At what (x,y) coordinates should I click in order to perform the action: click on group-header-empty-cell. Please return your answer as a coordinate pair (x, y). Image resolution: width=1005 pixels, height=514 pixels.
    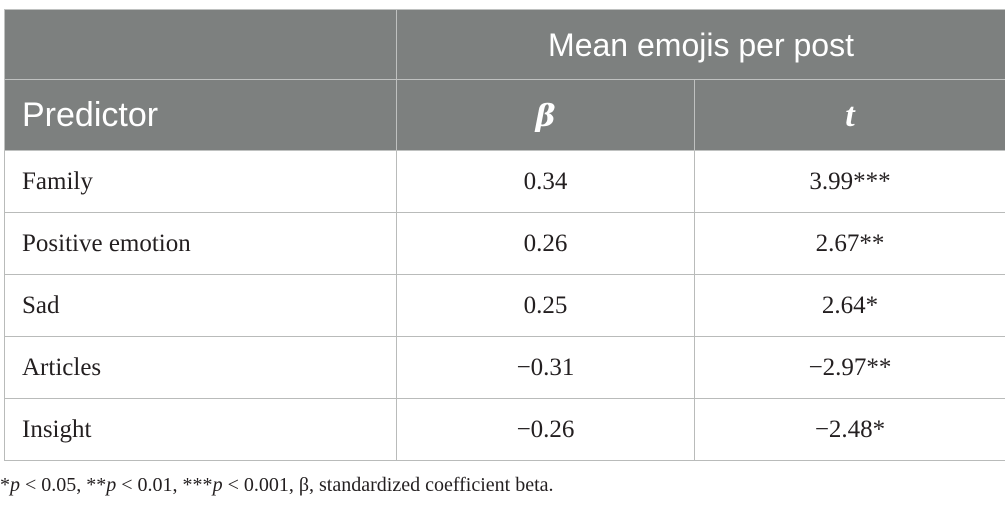
    Looking at the image, I should click on (200, 44).